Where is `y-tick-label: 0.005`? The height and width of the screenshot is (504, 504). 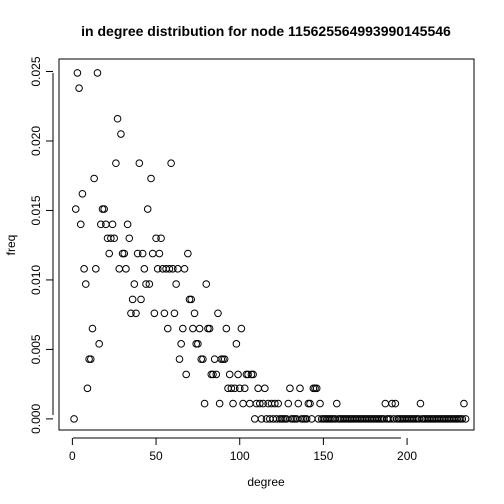 y-tick-label: 0.005 is located at coordinates (36, 349).